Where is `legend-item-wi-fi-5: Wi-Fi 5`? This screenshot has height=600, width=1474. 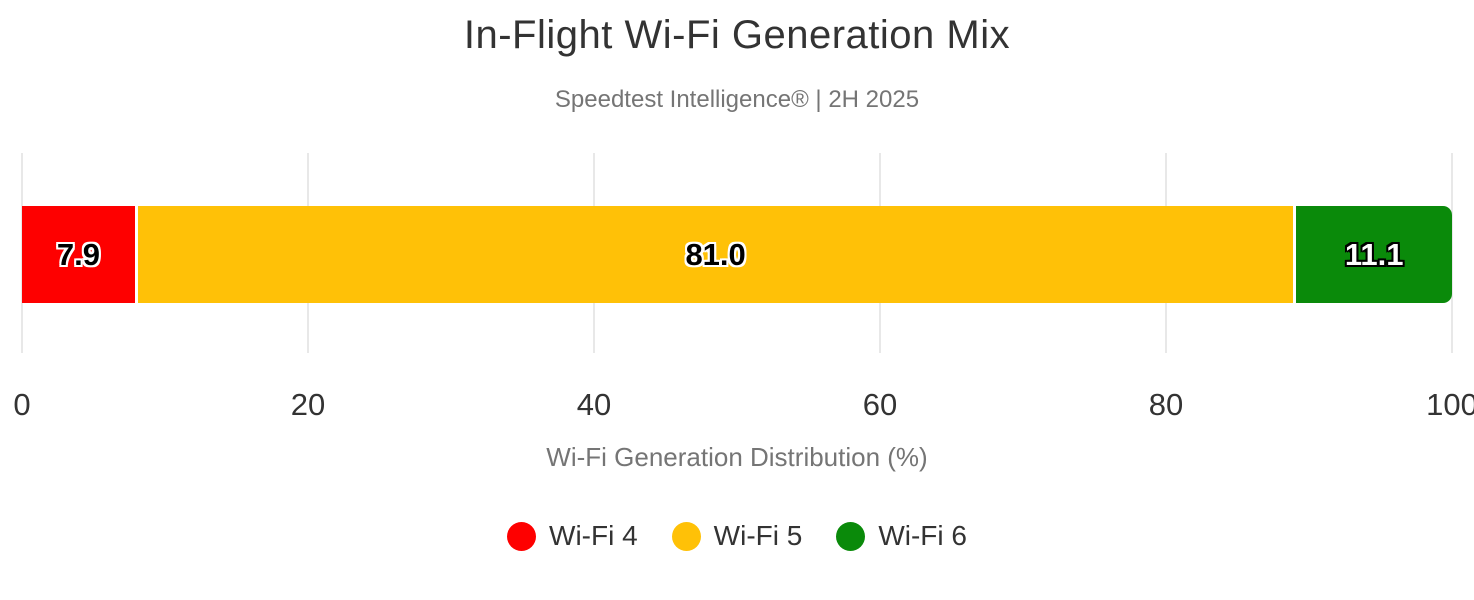
legend-item-wi-fi-5: Wi-Fi 5 is located at coordinates (737, 536).